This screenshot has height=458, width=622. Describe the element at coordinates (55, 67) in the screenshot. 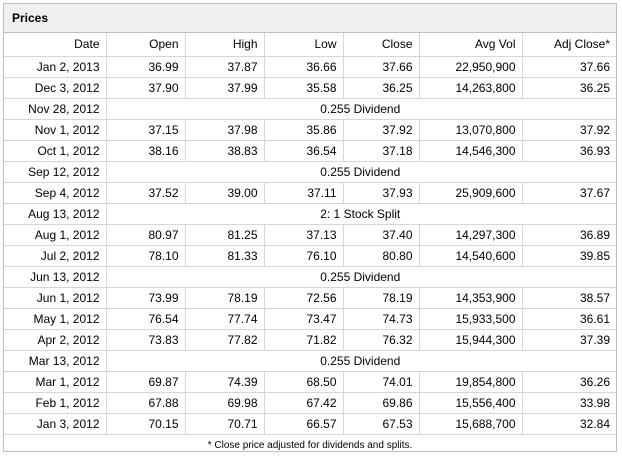

I see `cell-date: Jan 2, 2013` at that location.